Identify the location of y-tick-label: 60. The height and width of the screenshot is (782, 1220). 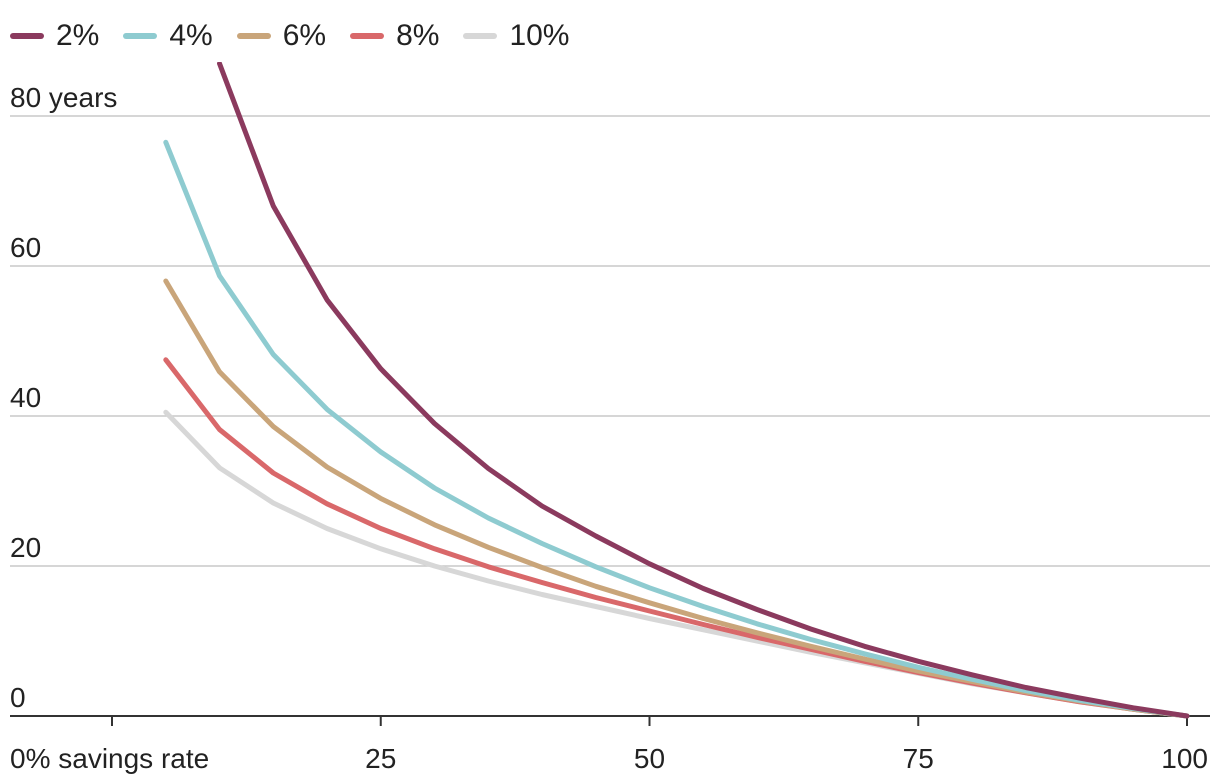
(25, 247).